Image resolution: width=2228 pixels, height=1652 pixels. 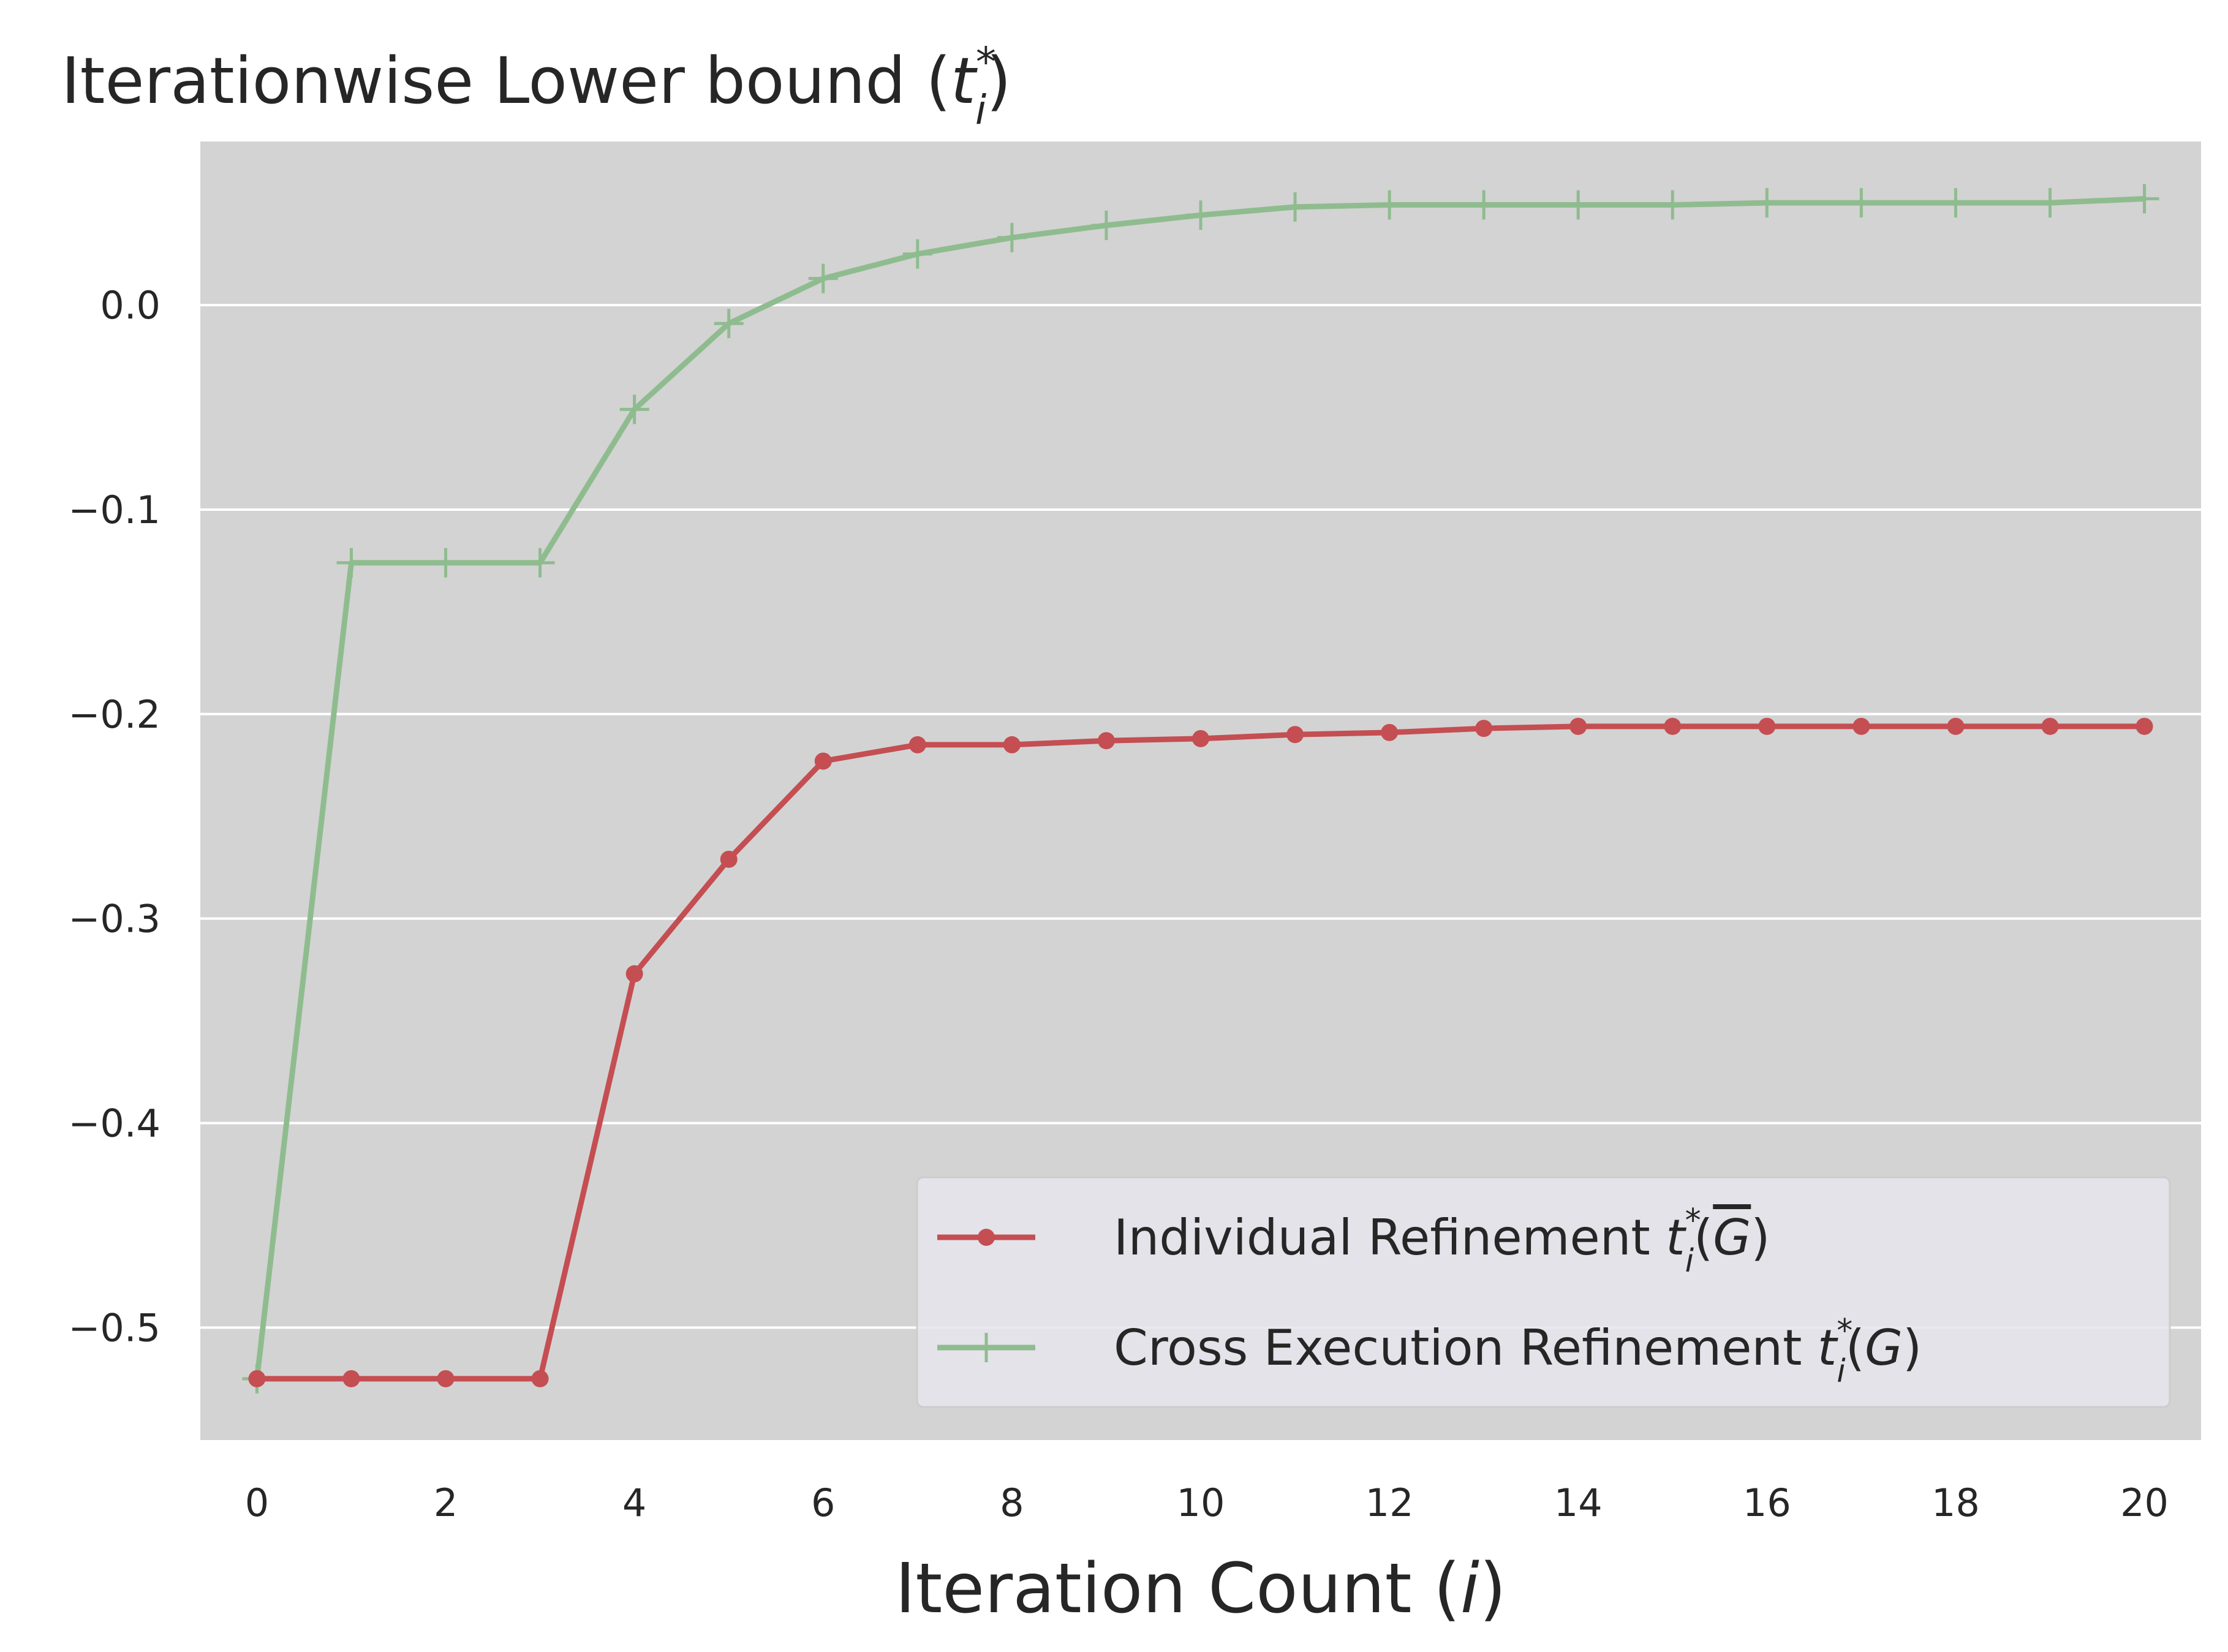 What do you see at coordinates (114, 816) in the screenshot?
I see `y-axis-ticks: 0.0 −0.1 −0.2 −0.3 −0.4 −0.5` at bounding box center [114, 816].